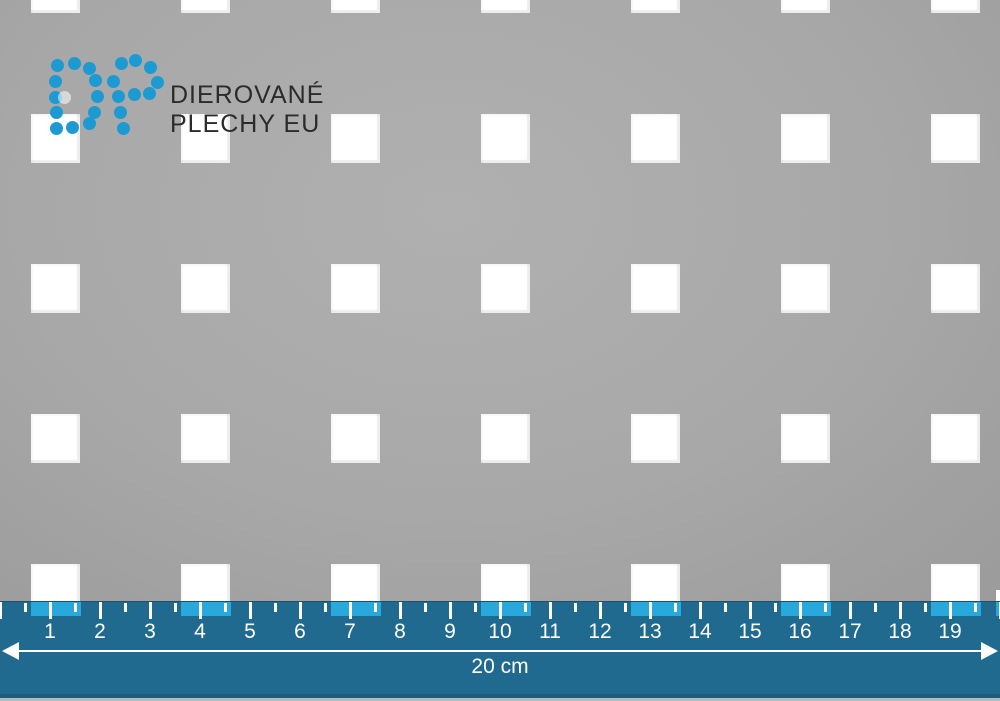 The image size is (1000, 701). I want to click on ruler-number: 15, so click(750, 631).